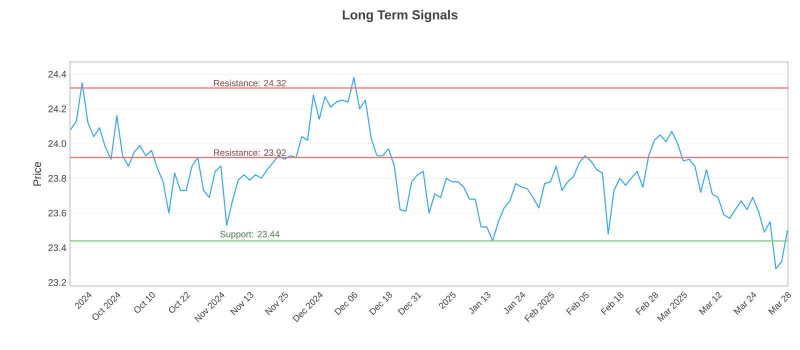  I want to click on x-tick-label: Nov 13, so click(242, 304).